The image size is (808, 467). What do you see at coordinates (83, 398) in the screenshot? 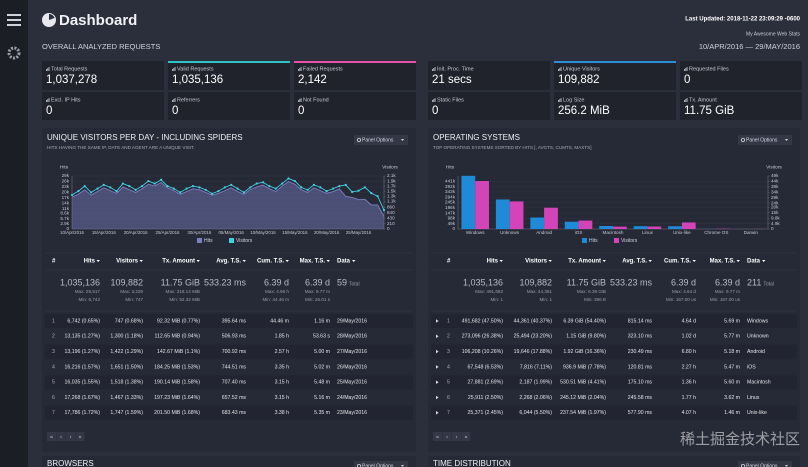
I see `table-cell: 17,268 (1.67%)` at bounding box center [83, 398].